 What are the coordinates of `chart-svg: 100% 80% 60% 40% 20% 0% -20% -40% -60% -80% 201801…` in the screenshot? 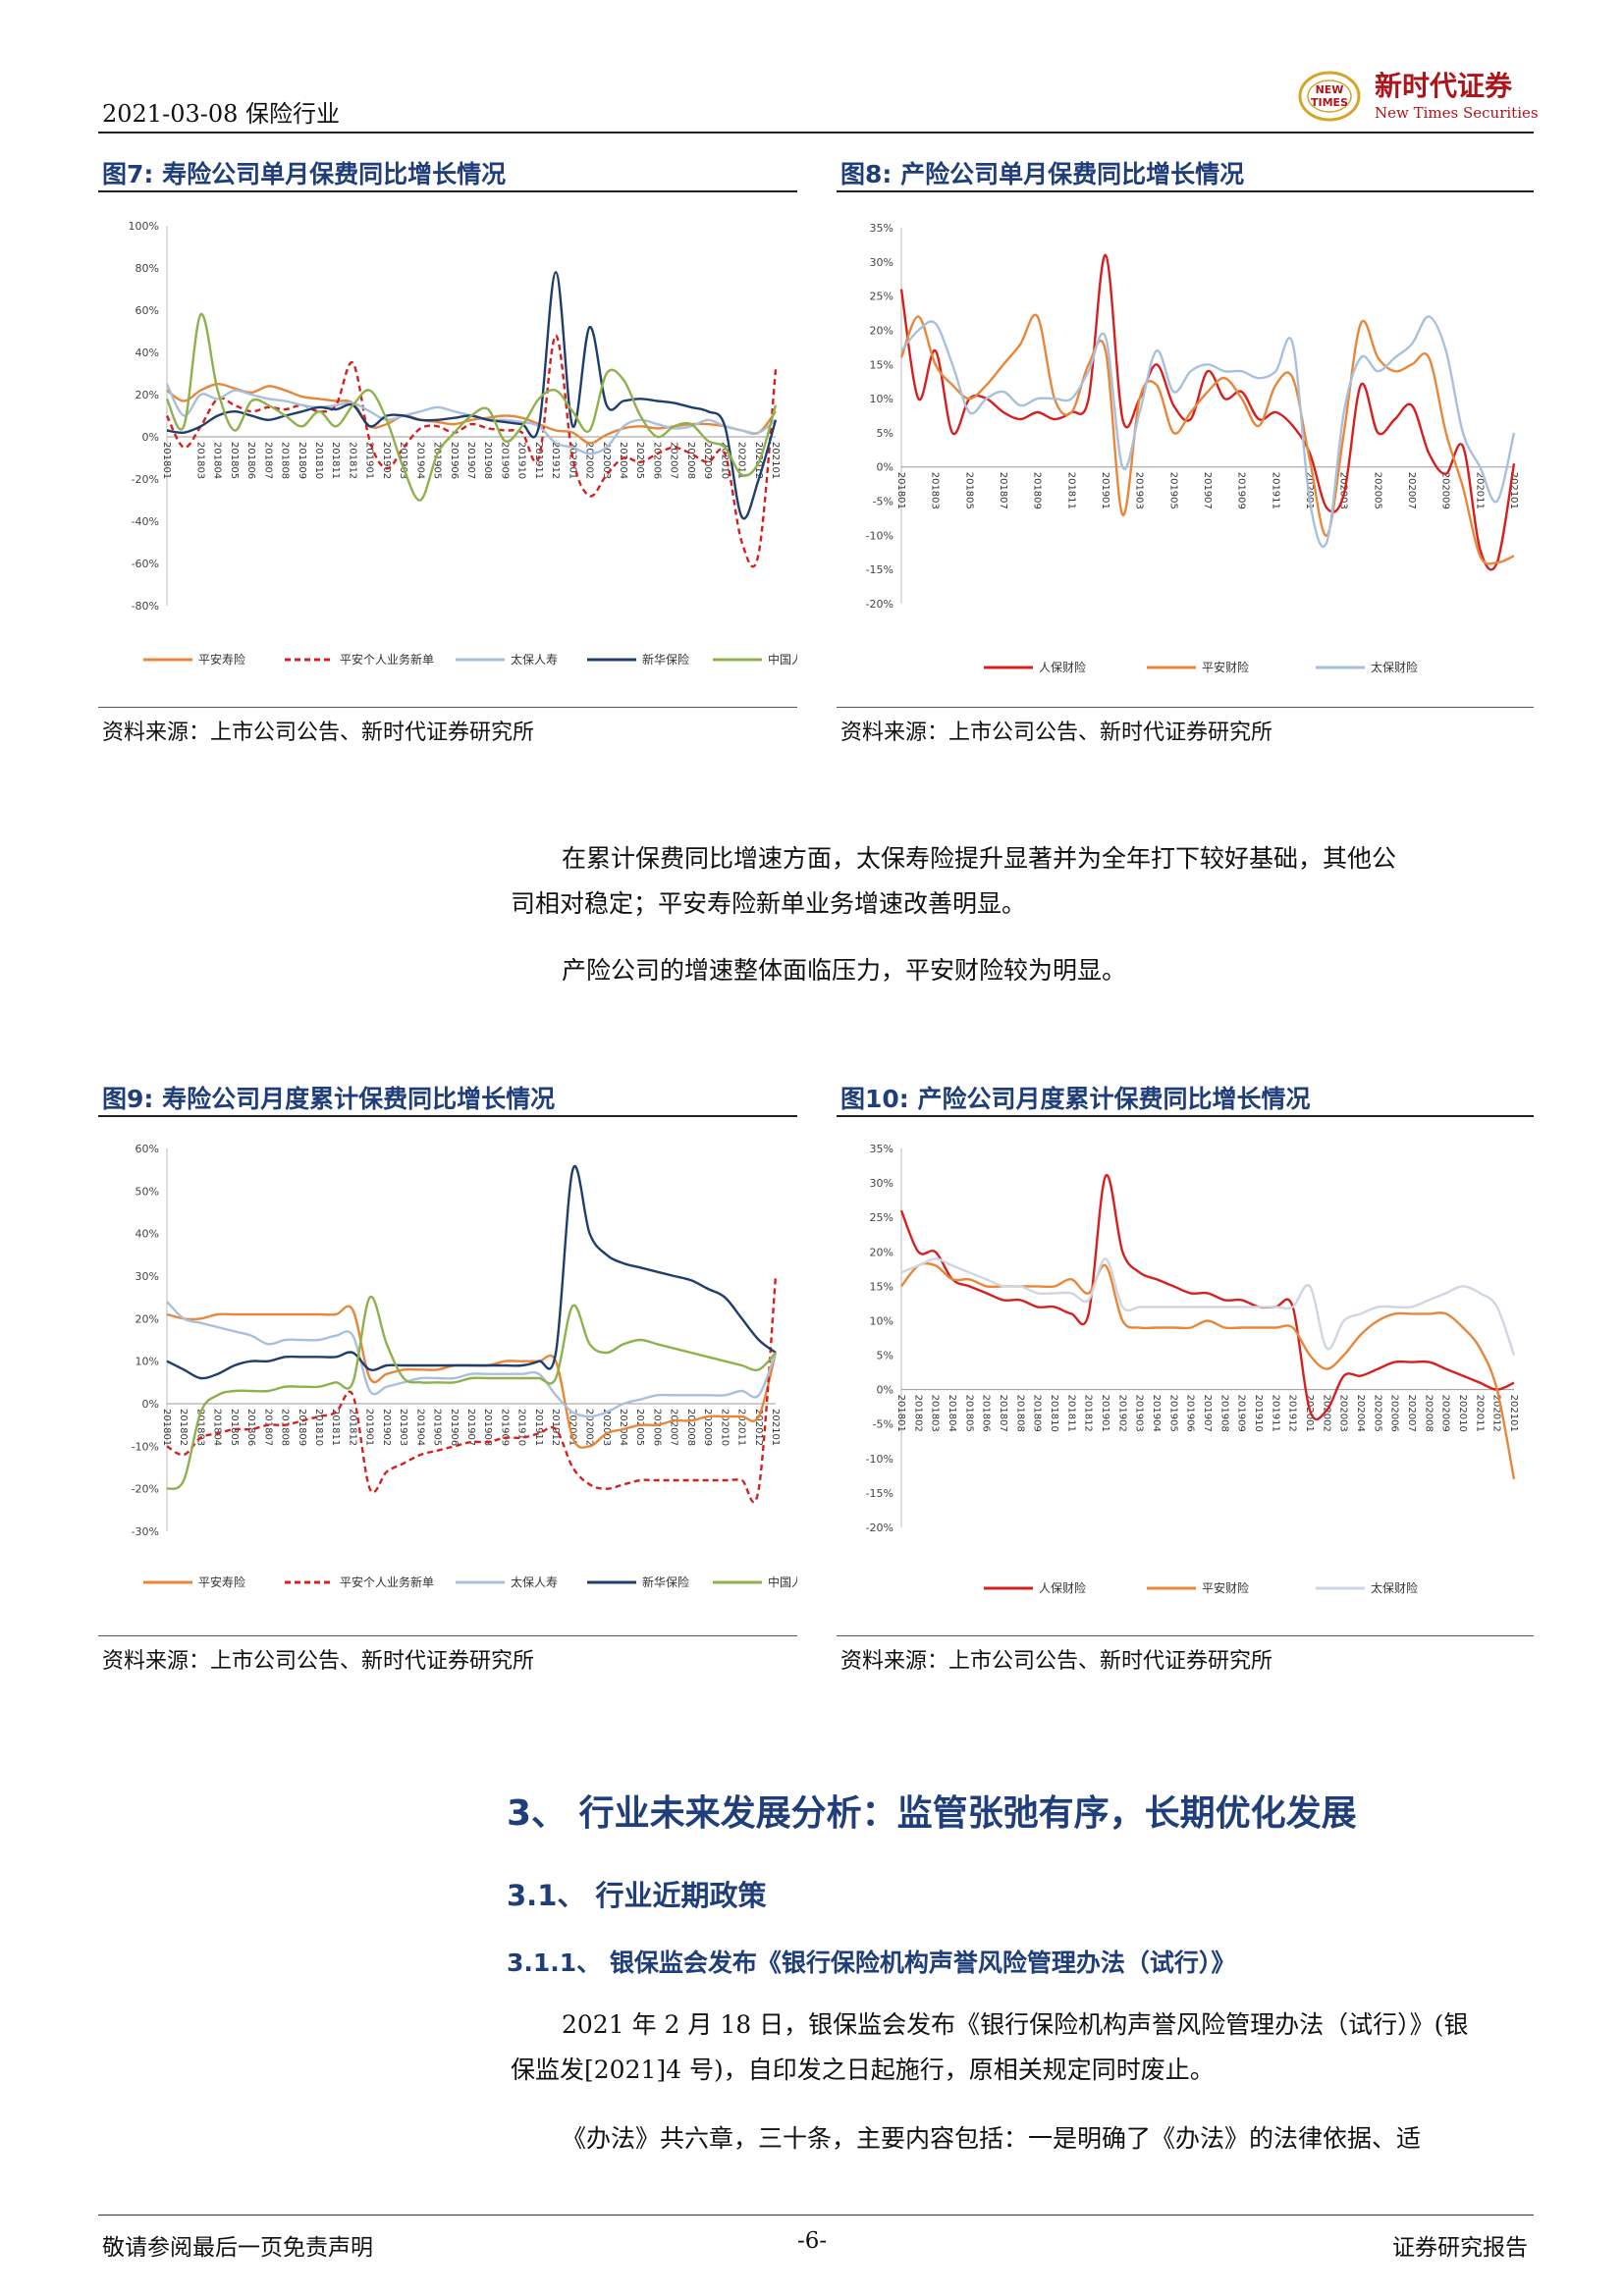 It's located at (463, 443).